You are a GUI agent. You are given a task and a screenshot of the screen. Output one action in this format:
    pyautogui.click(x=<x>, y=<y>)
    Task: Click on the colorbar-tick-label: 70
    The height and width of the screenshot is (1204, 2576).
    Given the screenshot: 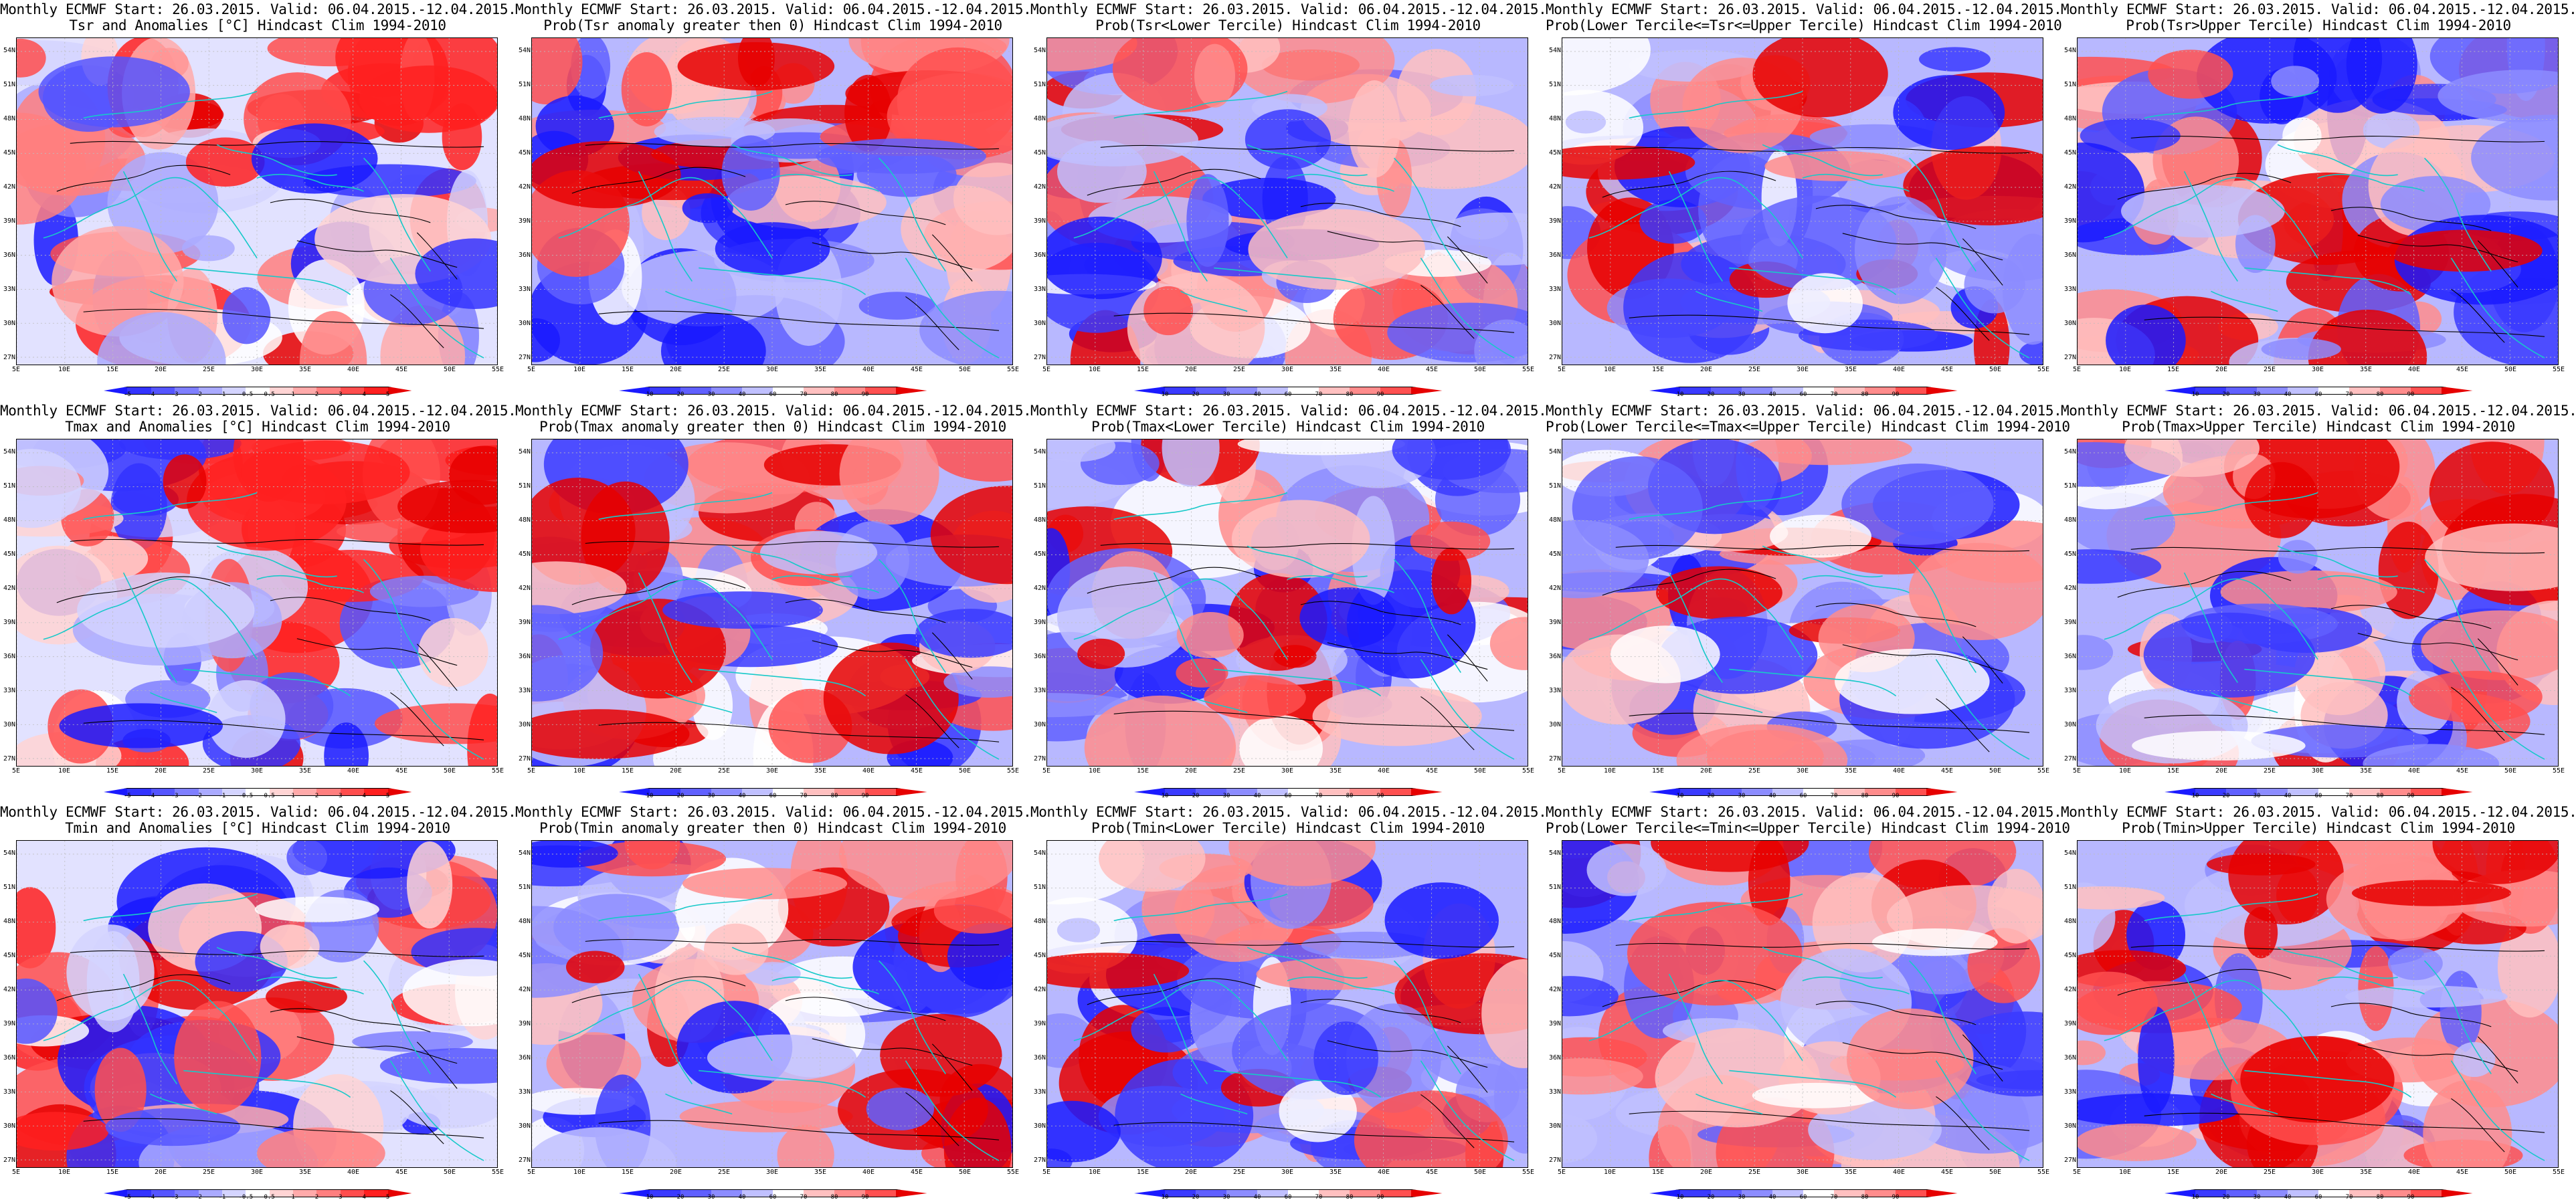 What is the action you would take?
    pyautogui.click(x=1834, y=394)
    